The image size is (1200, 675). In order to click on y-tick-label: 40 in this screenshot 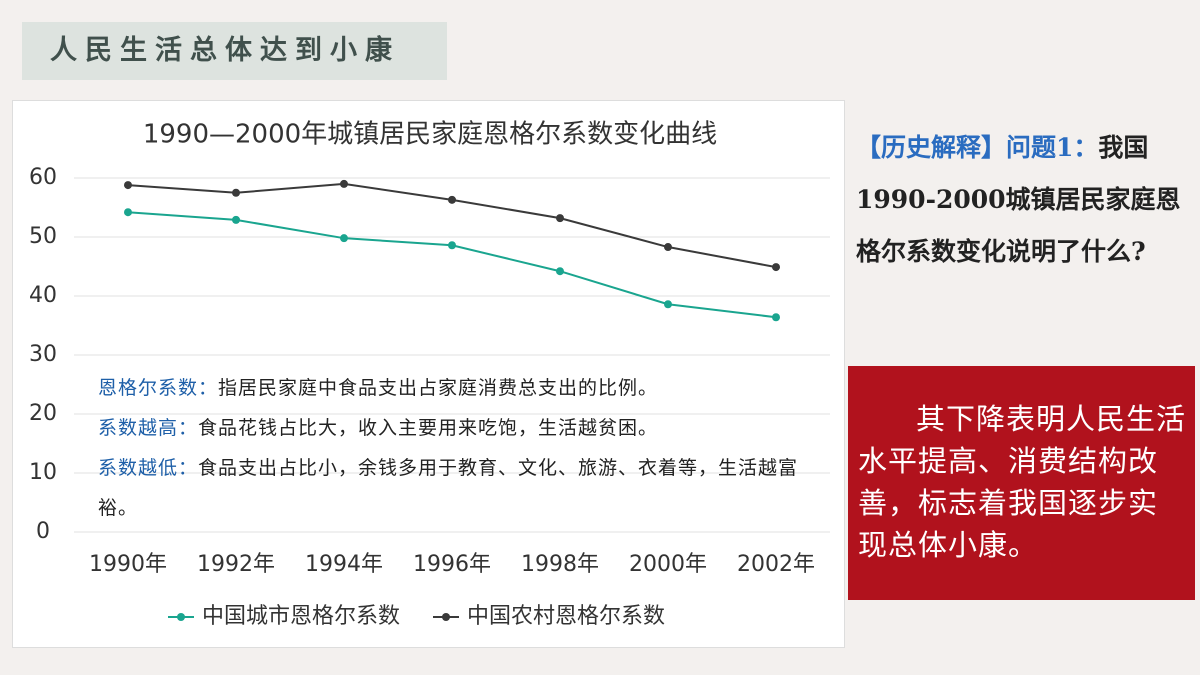, I will do `click(43, 295)`.